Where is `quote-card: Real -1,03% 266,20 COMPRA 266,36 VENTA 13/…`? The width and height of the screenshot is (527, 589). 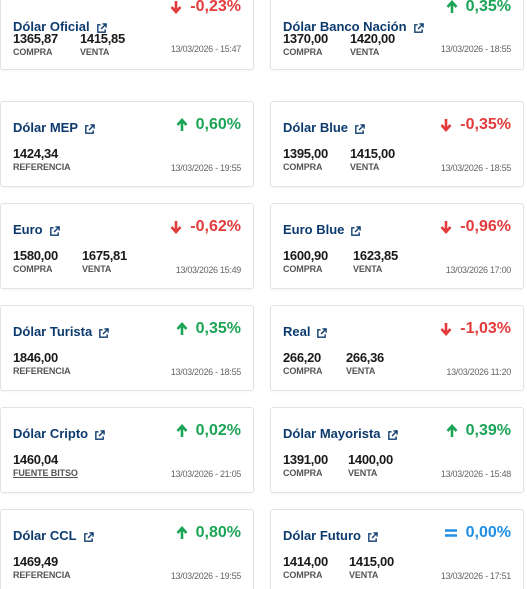
quote-card: Real -1,03% 266,20 COMPRA 266,36 VENTA 13/… is located at coordinates (397, 348).